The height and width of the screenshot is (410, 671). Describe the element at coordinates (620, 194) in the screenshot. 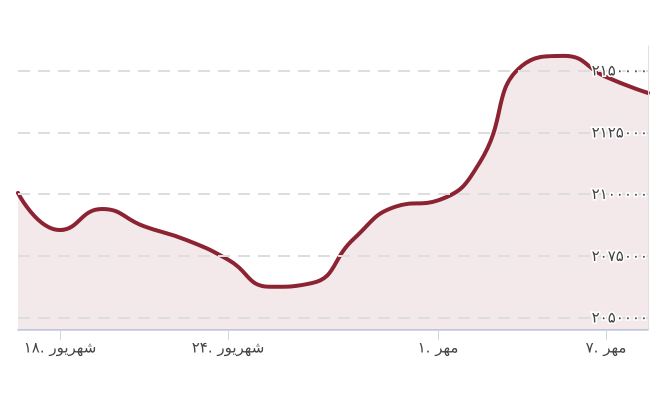

I see `y-tick-label: ۲۱۰۰۰۰۰` at that location.